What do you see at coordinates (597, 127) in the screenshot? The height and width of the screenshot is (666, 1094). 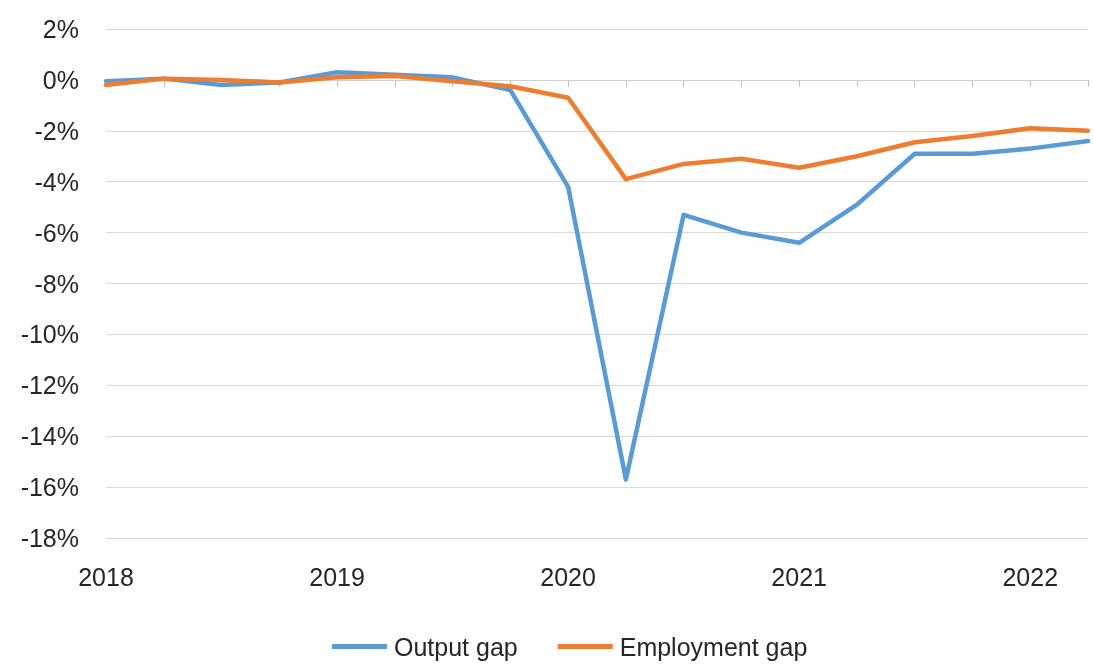 I see `line-series` at bounding box center [597, 127].